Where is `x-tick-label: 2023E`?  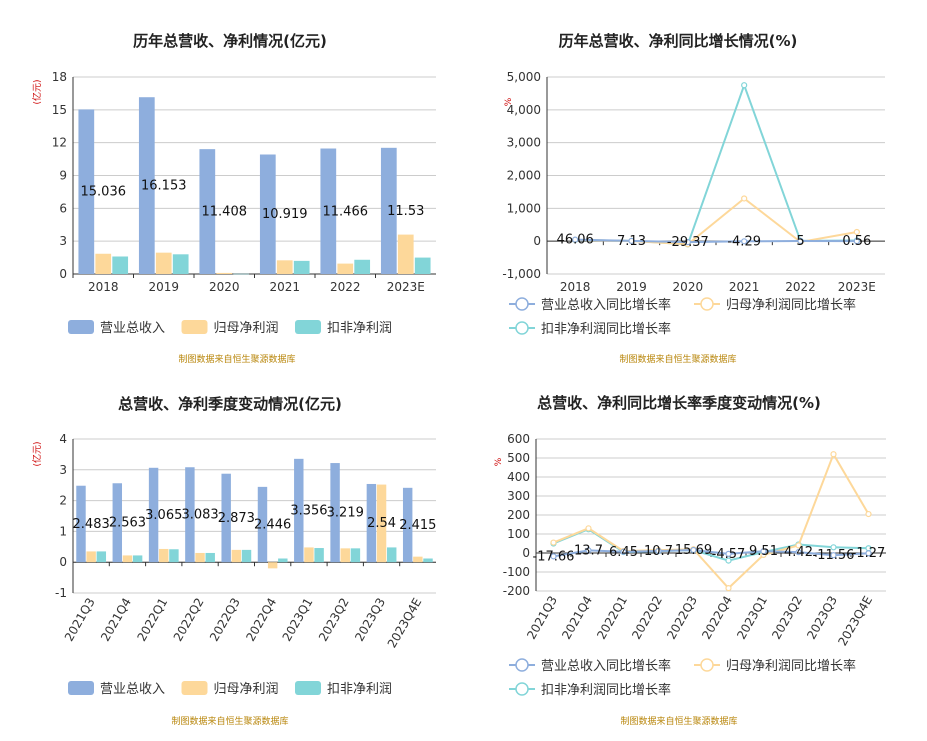 x-tick-label: 2023E is located at coordinates (857, 287).